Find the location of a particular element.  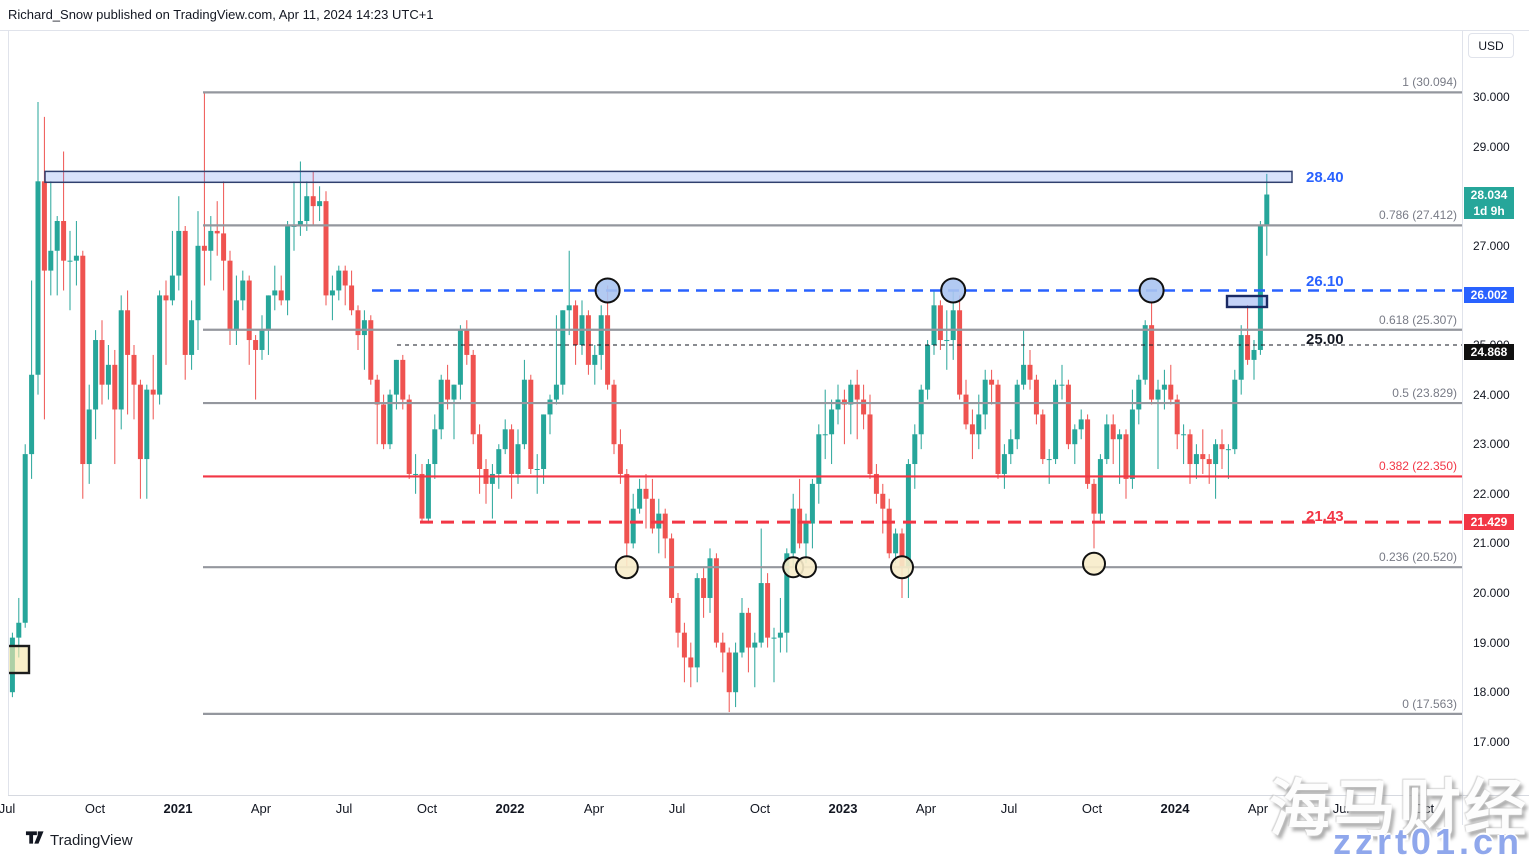

price-tick: 19.000 is located at coordinates (1491, 642).